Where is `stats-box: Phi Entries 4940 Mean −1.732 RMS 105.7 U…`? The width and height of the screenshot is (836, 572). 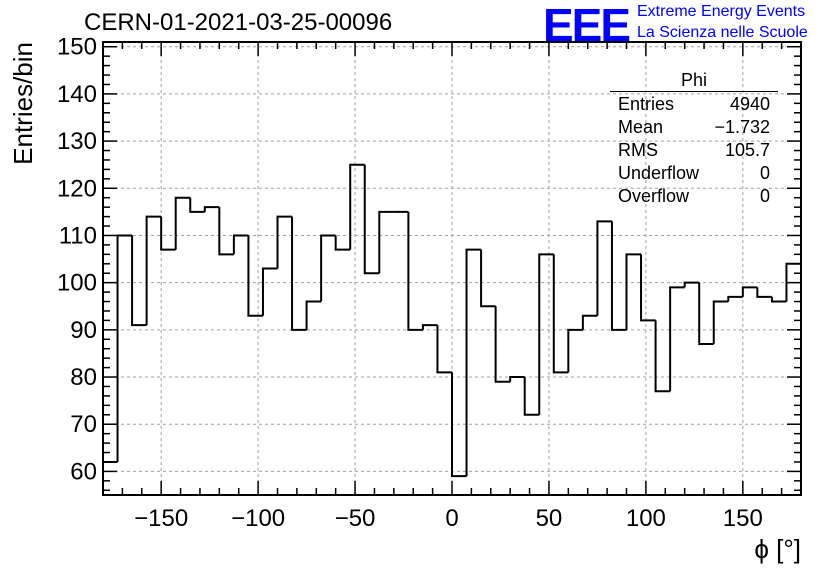 stats-box: Phi Entries 4940 Mean −1.732 RMS 105.7 U… is located at coordinates (694, 139).